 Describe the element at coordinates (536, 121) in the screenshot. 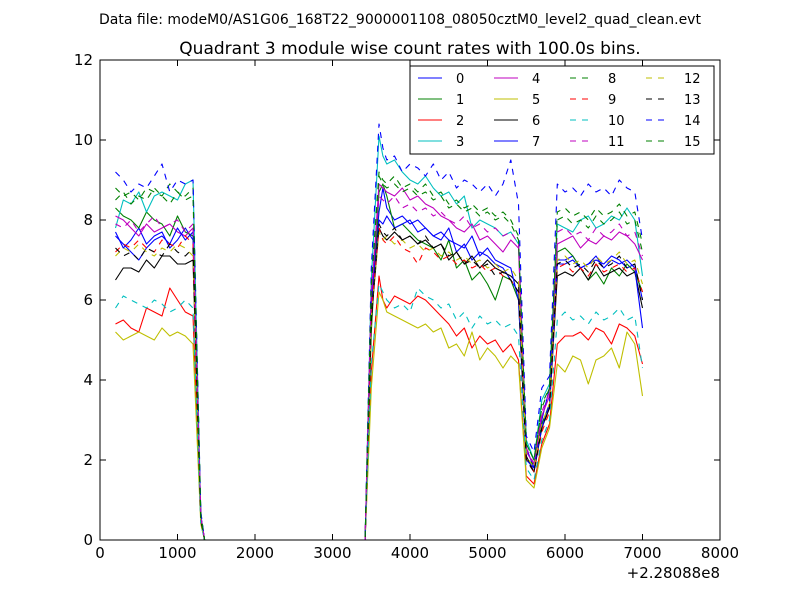

I see `legend-label-6: 6` at that location.